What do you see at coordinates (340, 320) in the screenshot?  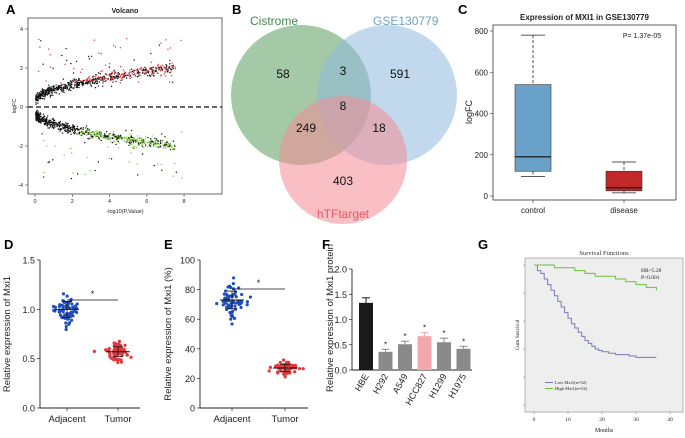 I see `bar-ytick-label: 1.0` at bounding box center [340, 320].